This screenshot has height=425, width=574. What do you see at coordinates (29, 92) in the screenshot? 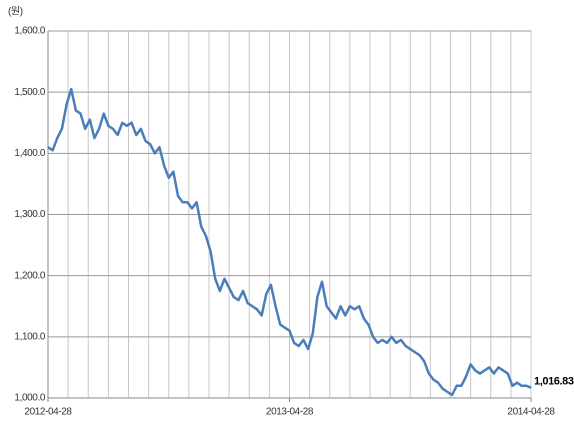
I see `y-tick-label: 1,500.0` at bounding box center [29, 92].